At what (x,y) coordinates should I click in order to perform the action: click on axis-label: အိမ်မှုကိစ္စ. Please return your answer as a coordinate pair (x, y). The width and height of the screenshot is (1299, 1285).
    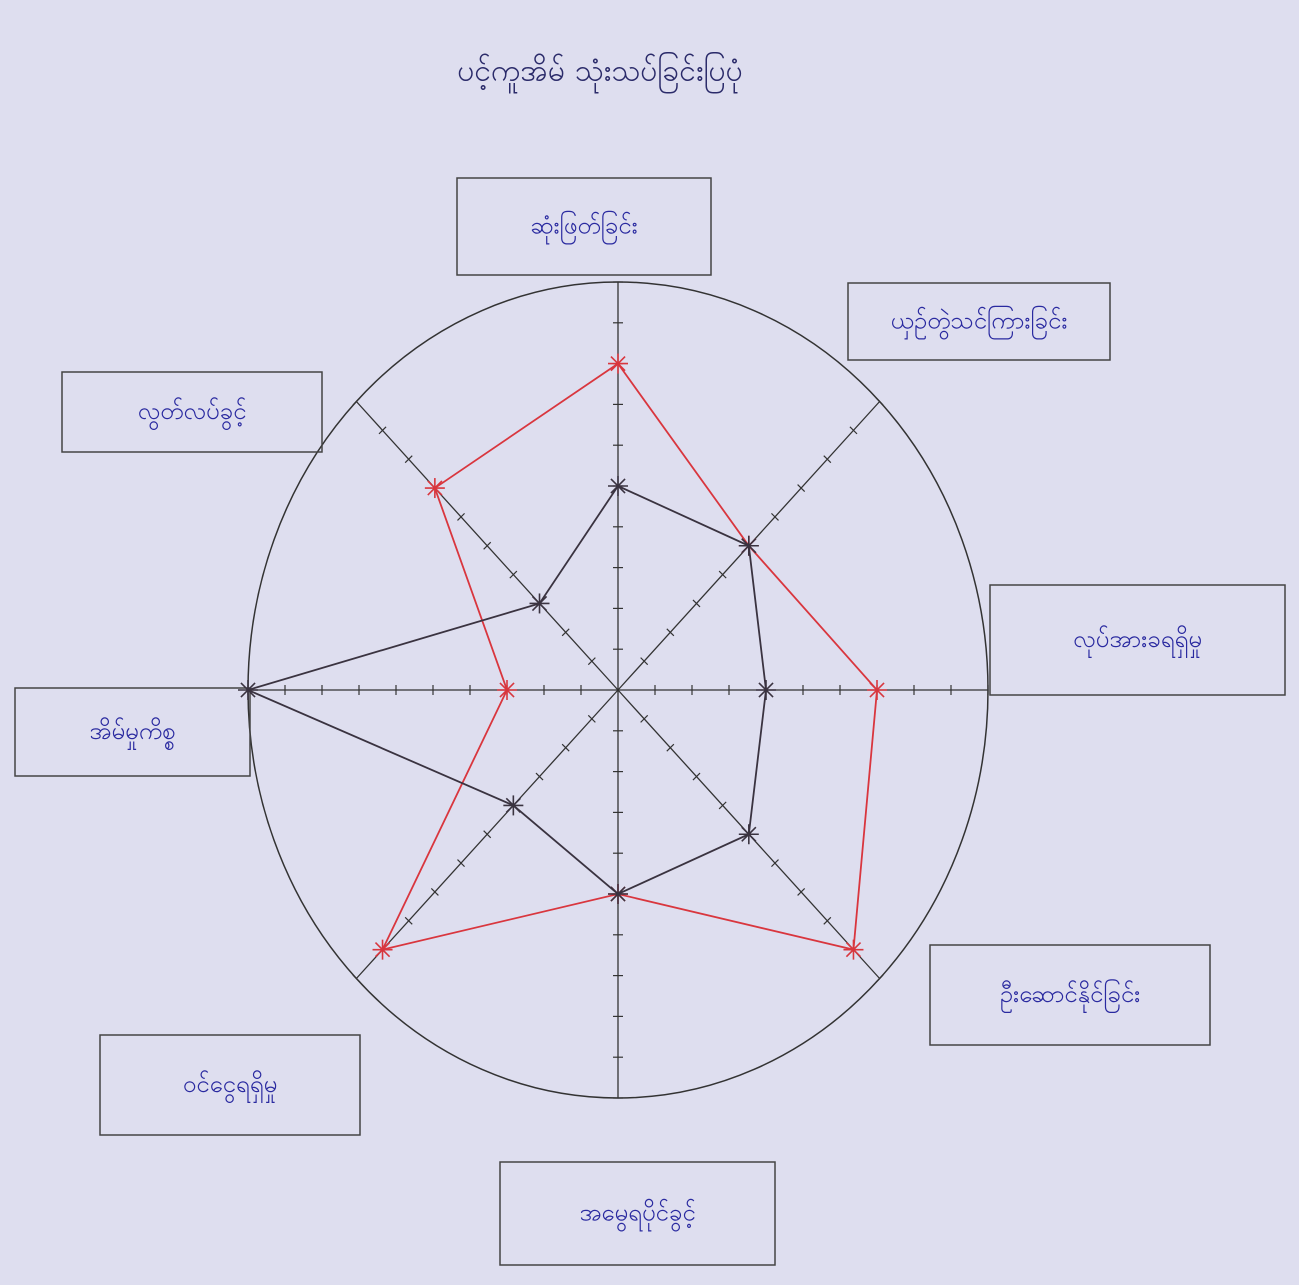
    Looking at the image, I should click on (132, 733).